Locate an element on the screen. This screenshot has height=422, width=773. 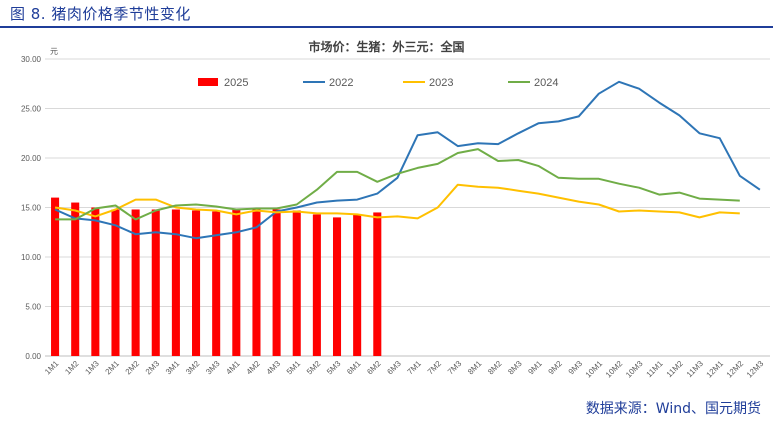
x-tick-label: 12M2 is located at coordinates (735, 369).